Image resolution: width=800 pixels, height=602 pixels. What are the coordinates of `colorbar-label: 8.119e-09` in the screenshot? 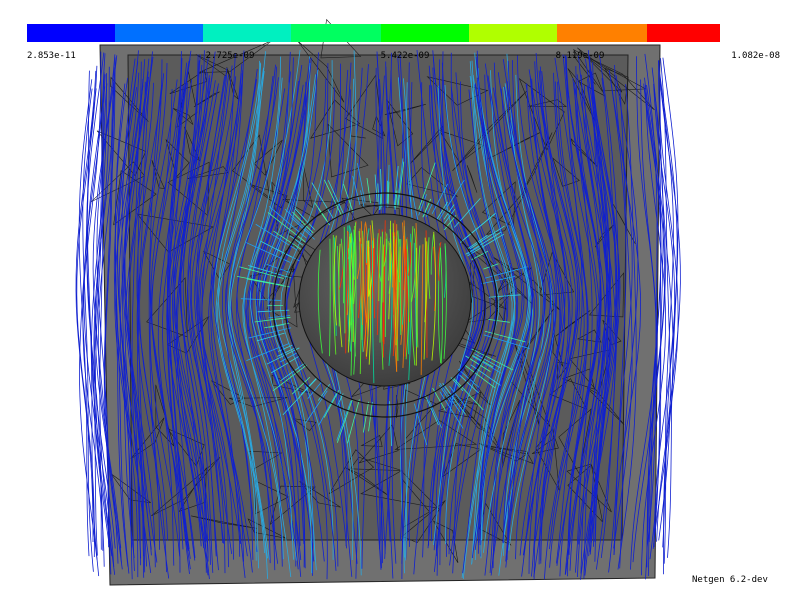 It's located at (580, 56).